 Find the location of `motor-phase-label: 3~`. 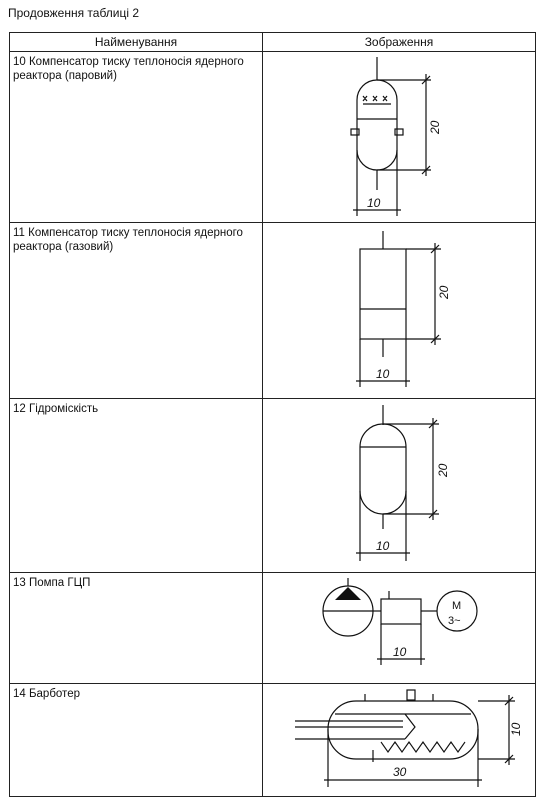

motor-phase-label: 3~ is located at coordinates (454, 621).